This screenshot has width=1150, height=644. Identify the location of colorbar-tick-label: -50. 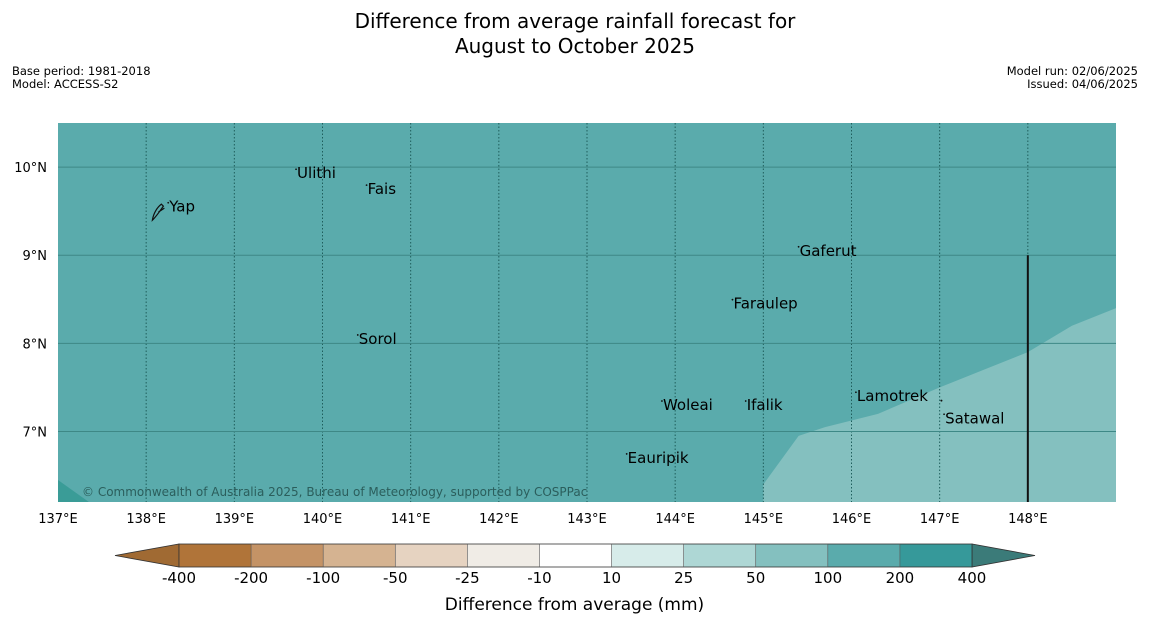
(395, 578).